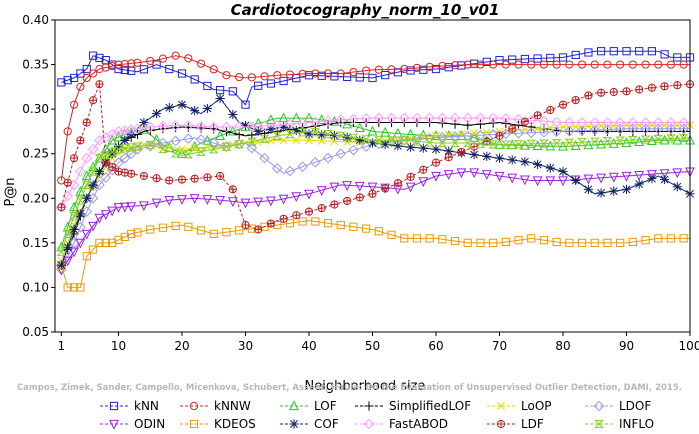 The height and width of the screenshot is (434, 699). Describe the element at coordinates (35, 20) in the screenshot. I see `y-tick-label: 0.40` at that location.